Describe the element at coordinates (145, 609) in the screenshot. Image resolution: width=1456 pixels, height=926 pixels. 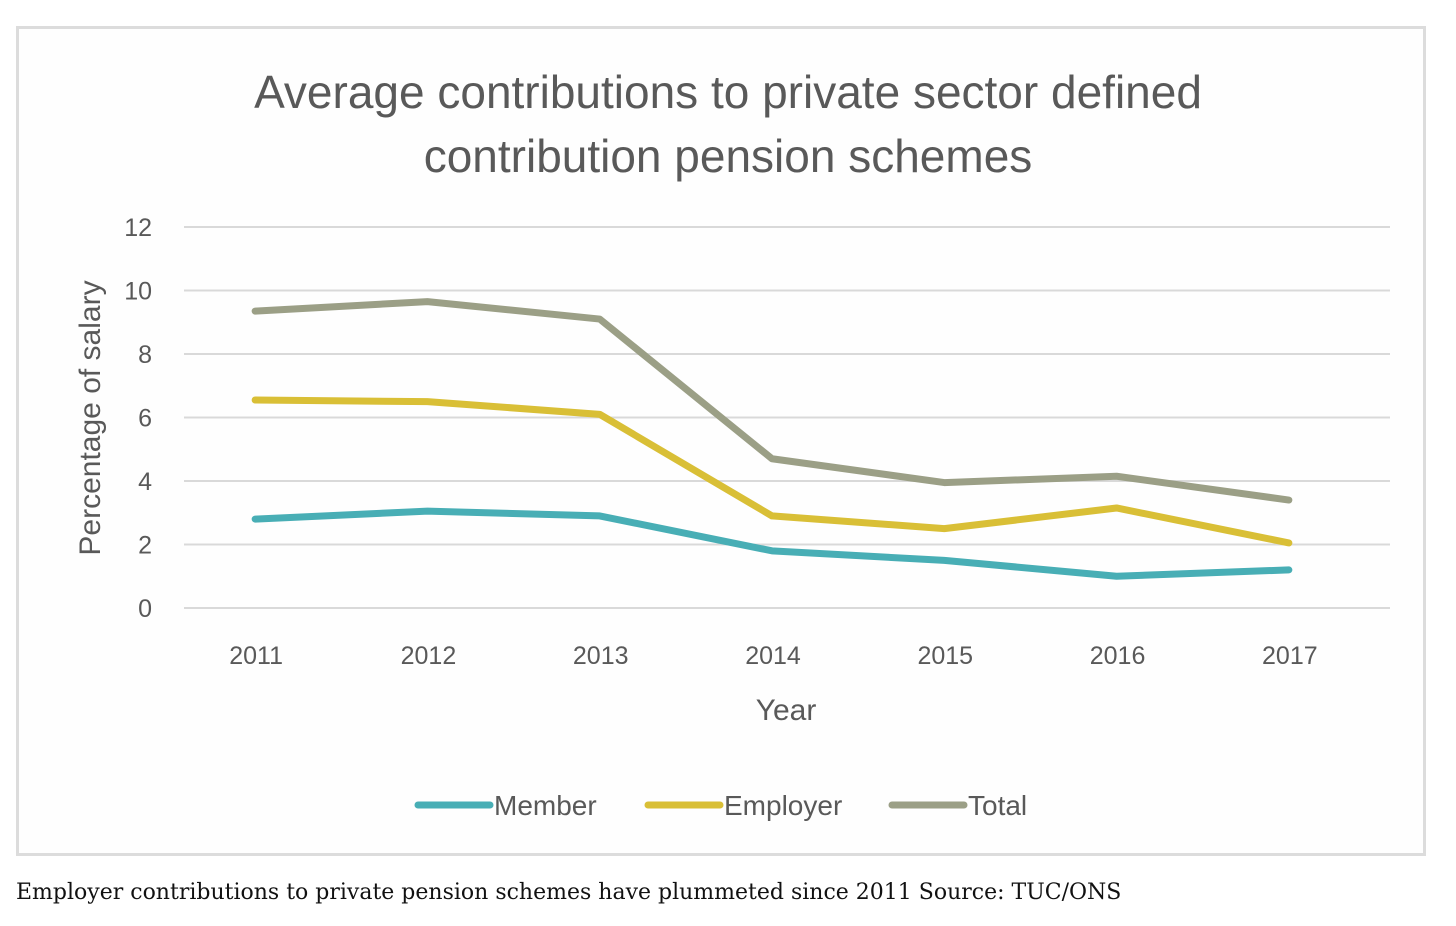
I see `y-tick-label: 0` at that location.